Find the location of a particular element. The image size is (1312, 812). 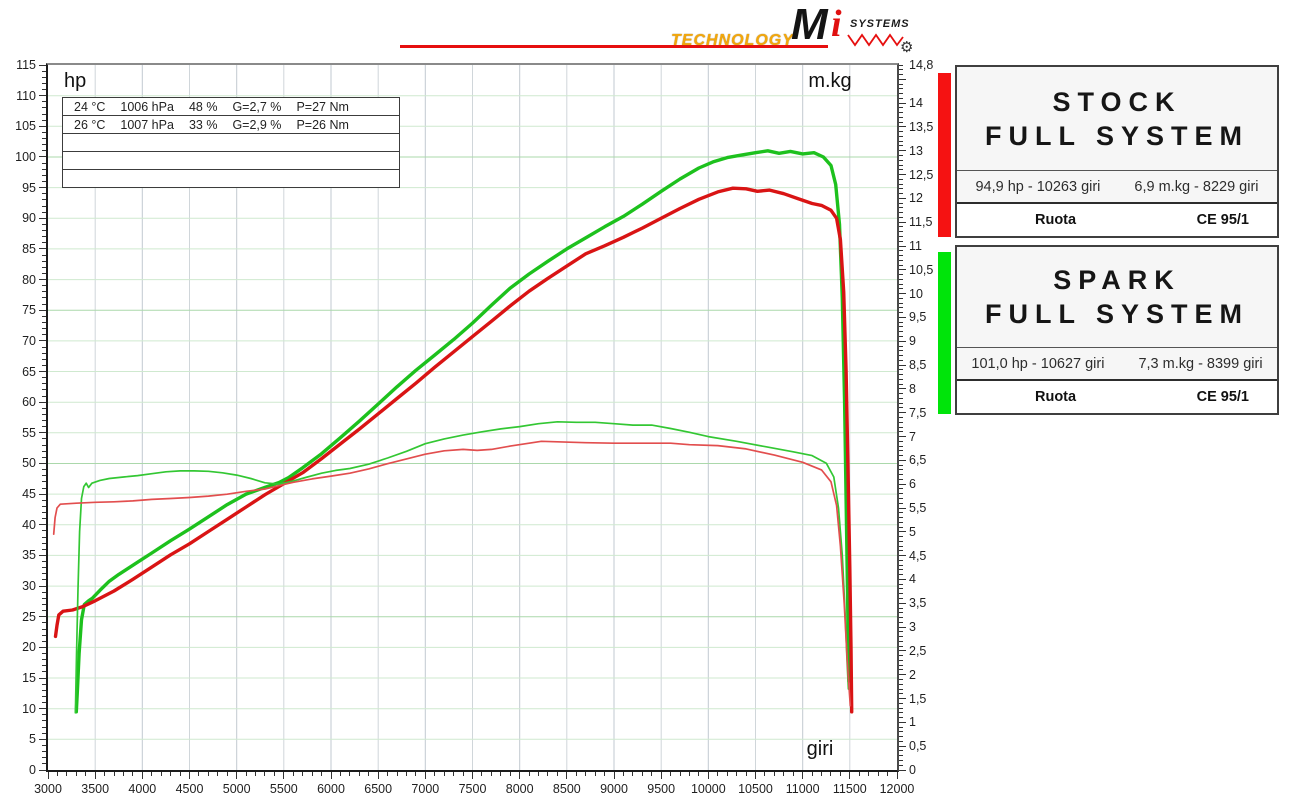

logo: TECHNOLOGY M i SYSTEMS ⚙ is located at coordinates (660, 31).